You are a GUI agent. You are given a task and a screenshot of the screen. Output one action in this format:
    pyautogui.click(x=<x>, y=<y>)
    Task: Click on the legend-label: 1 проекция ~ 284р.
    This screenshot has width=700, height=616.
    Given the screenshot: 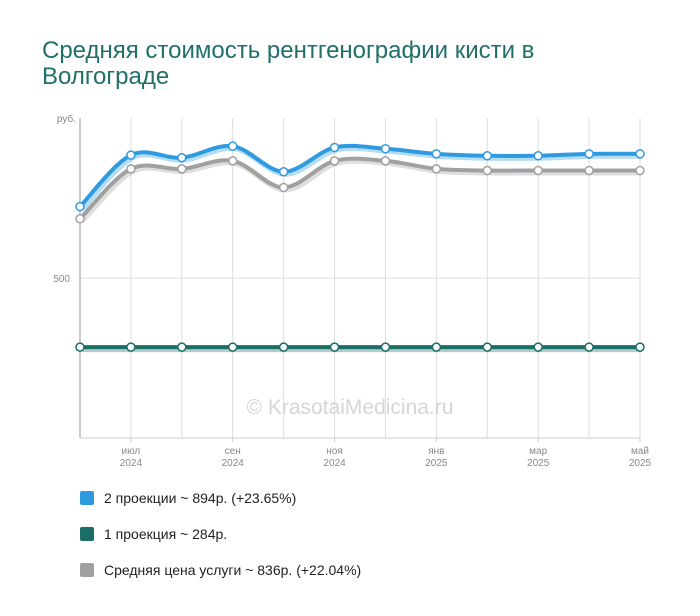 What is the action you would take?
    pyautogui.click(x=166, y=534)
    